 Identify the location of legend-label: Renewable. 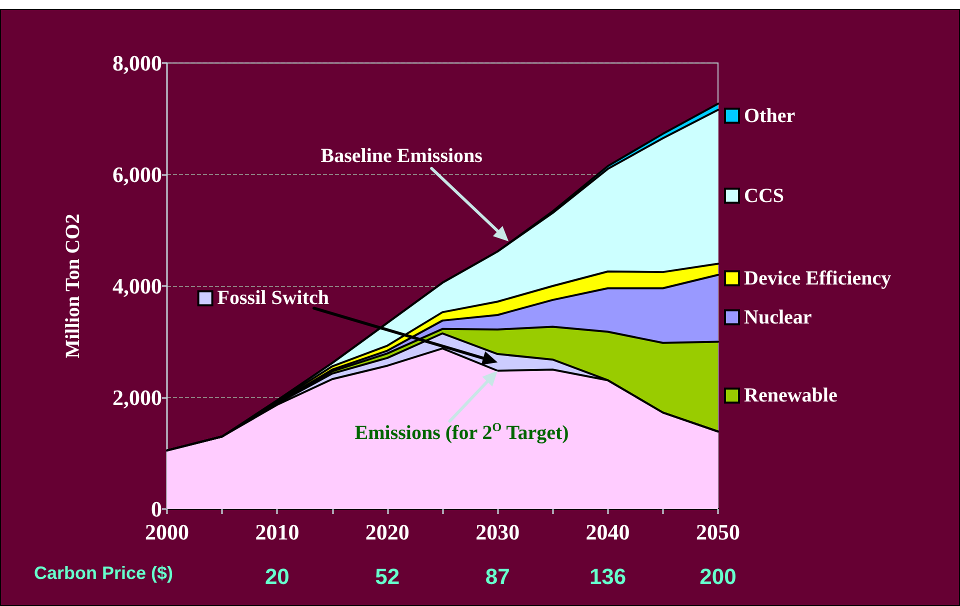
(791, 395).